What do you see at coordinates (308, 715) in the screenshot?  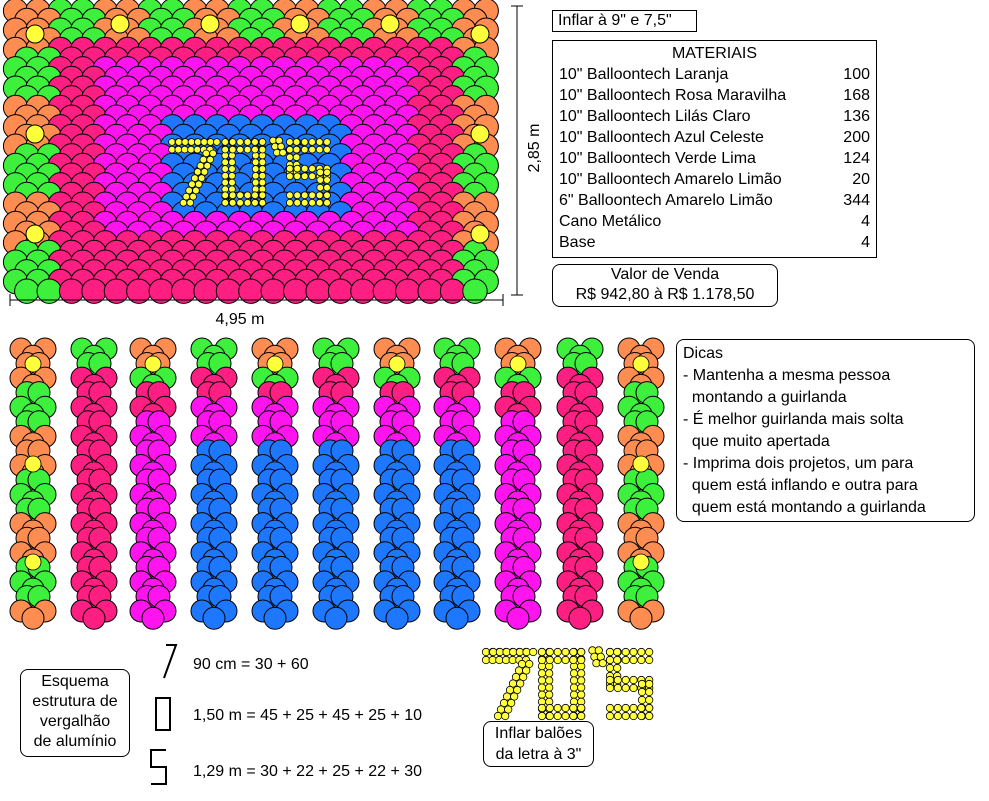 I see `scheme-item-2: 1,50 m = 45 + 25 + 45 + 25 + 10` at bounding box center [308, 715].